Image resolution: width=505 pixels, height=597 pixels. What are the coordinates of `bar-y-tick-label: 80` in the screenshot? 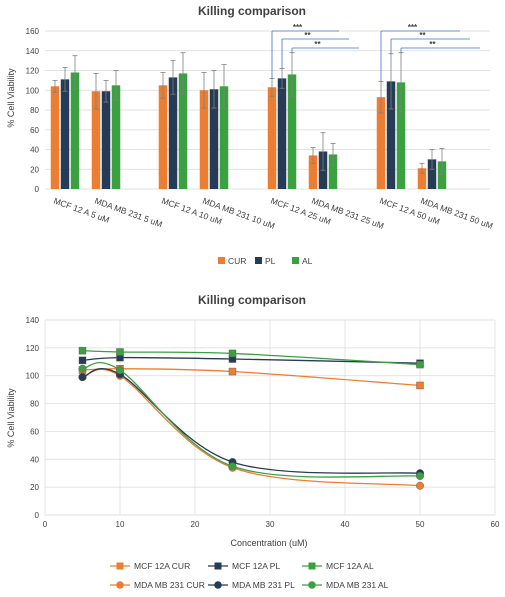 It's located at (34, 110).